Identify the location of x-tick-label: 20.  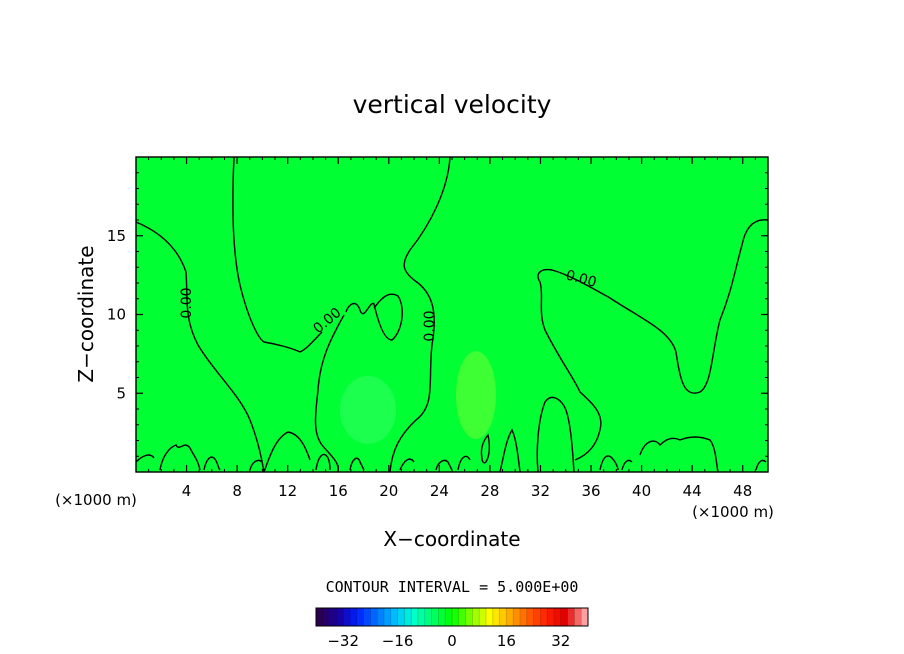
(388, 491).